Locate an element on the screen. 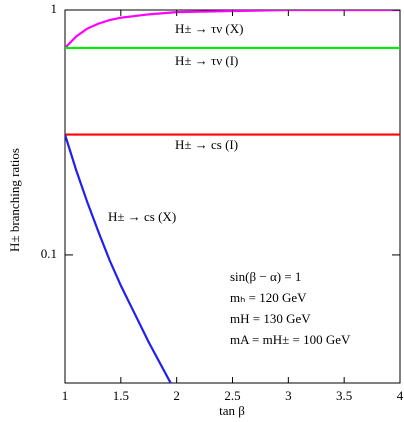 This screenshot has width=404, height=422. y-tick-label: 0.1 is located at coordinates (49, 253).